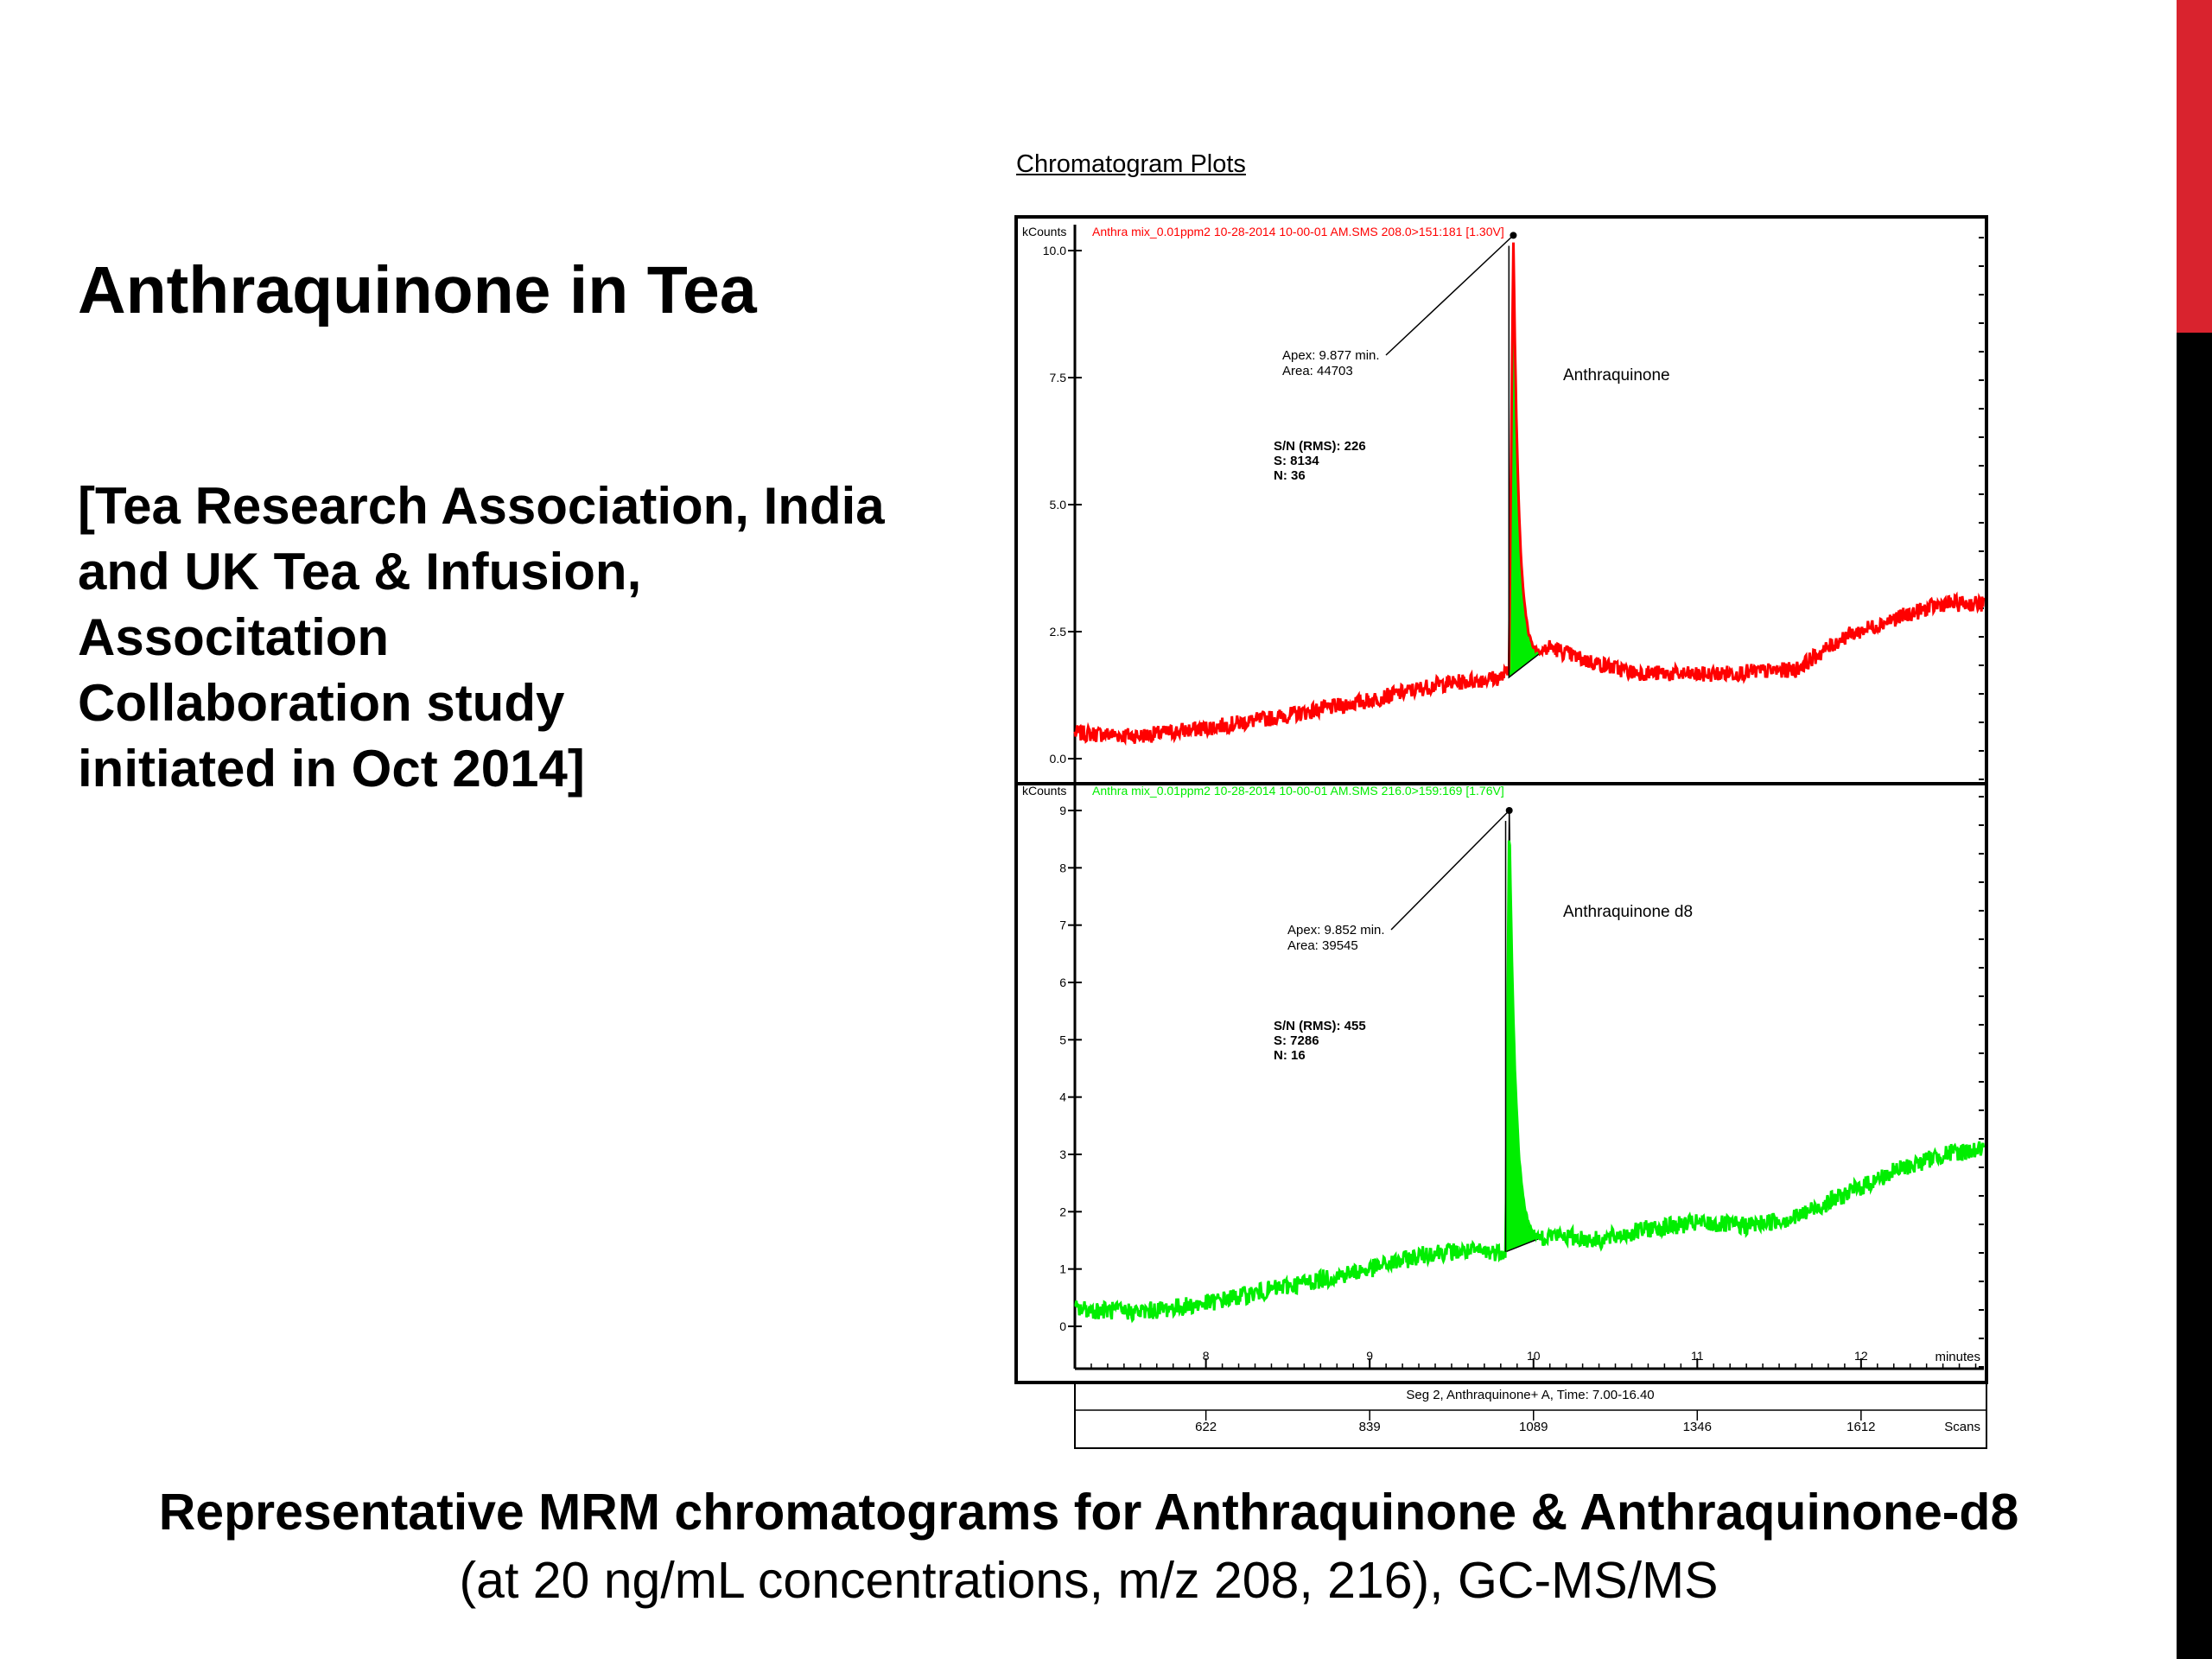 This screenshot has width=2212, height=1659. Describe the element at coordinates (1957, 1357) in the screenshot. I see `x-unit-label: minutes` at that location.